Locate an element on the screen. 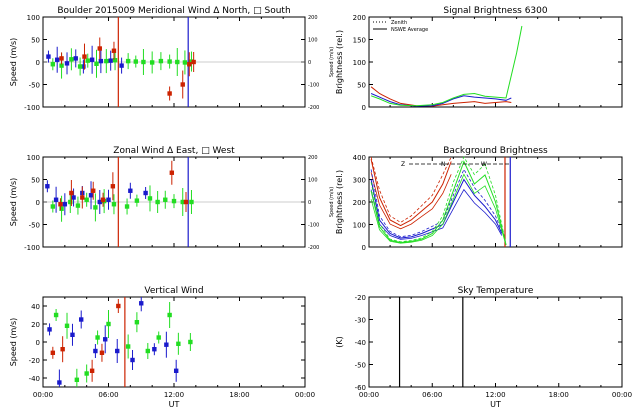 Image resolution: width=640 pixels, height=420 pixels. y-tick-label: 400 is located at coordinates (359, 158).